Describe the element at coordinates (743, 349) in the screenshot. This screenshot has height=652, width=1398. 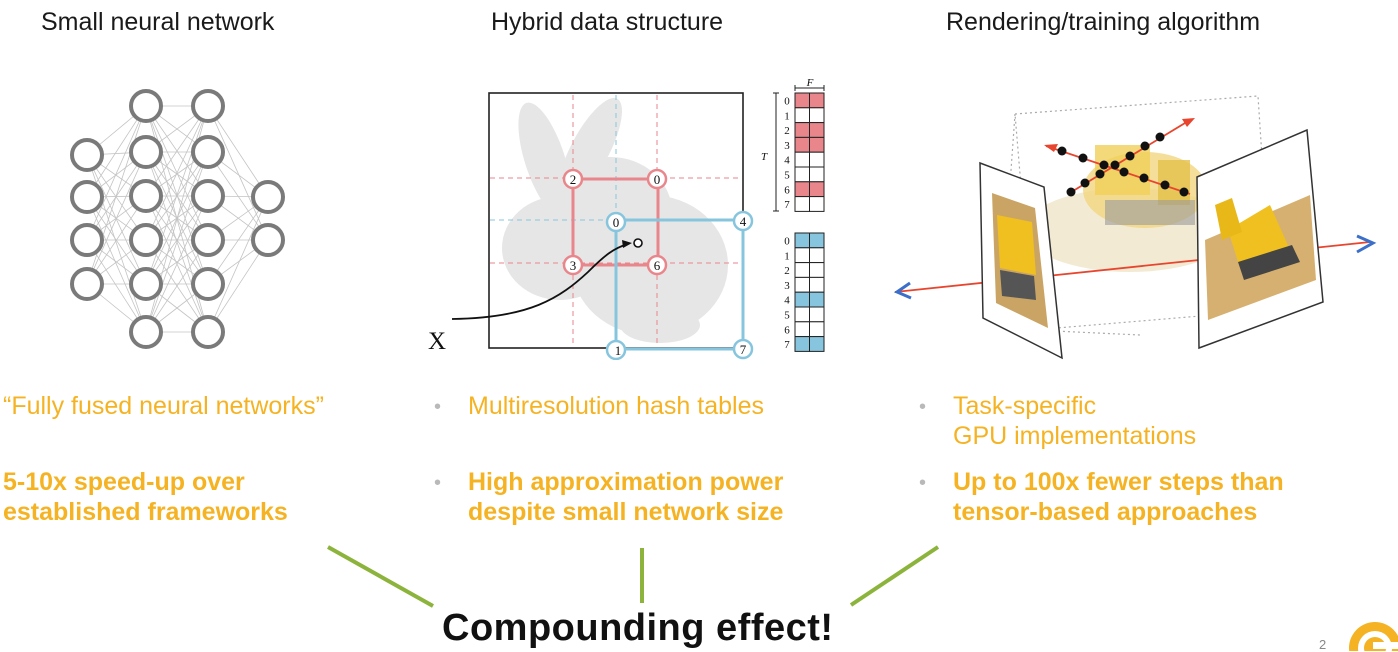
I see `blue-corner-label: 7` at that location.